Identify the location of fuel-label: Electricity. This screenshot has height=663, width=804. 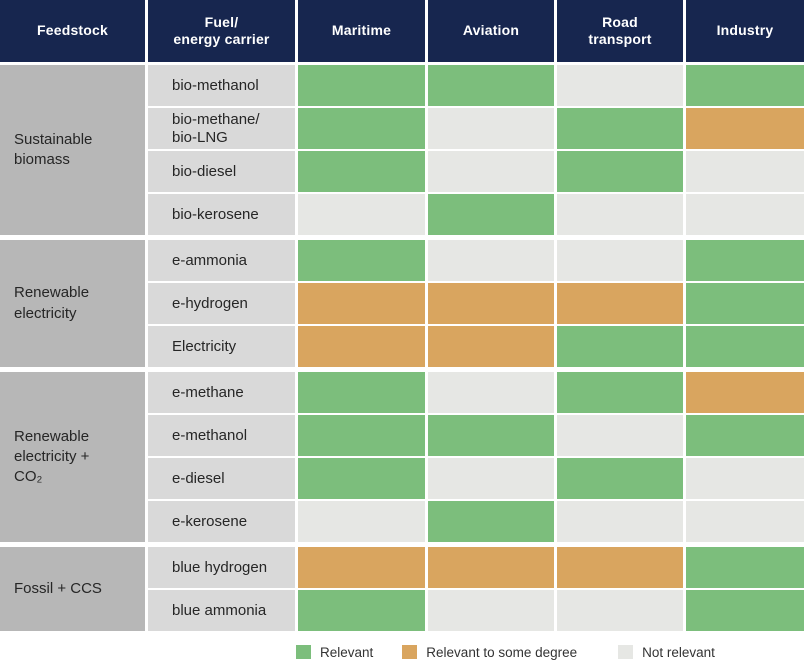
(221, 346).